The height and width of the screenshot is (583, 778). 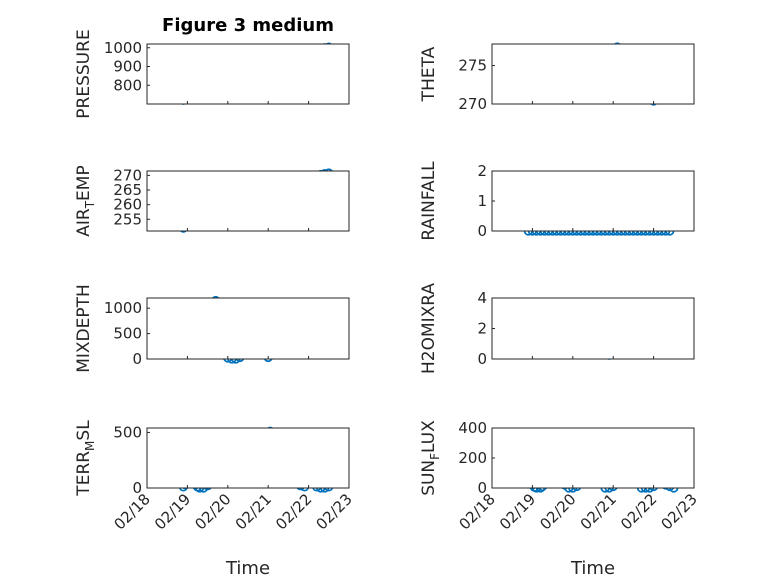 What do you see at coordinates (482, 298) in the screenshot?
I see `y-tick-label: 4` at bounding box center [482, 298].